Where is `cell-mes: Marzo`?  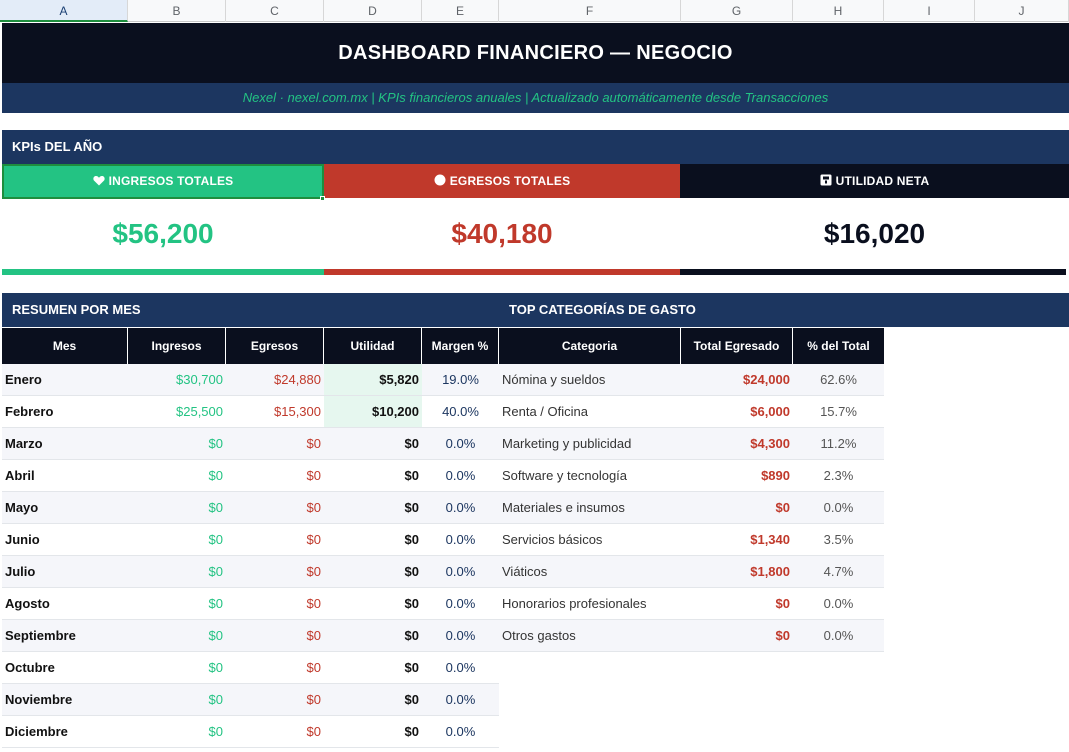 cell-mes: Marzo is located at coordinates (24, 443).